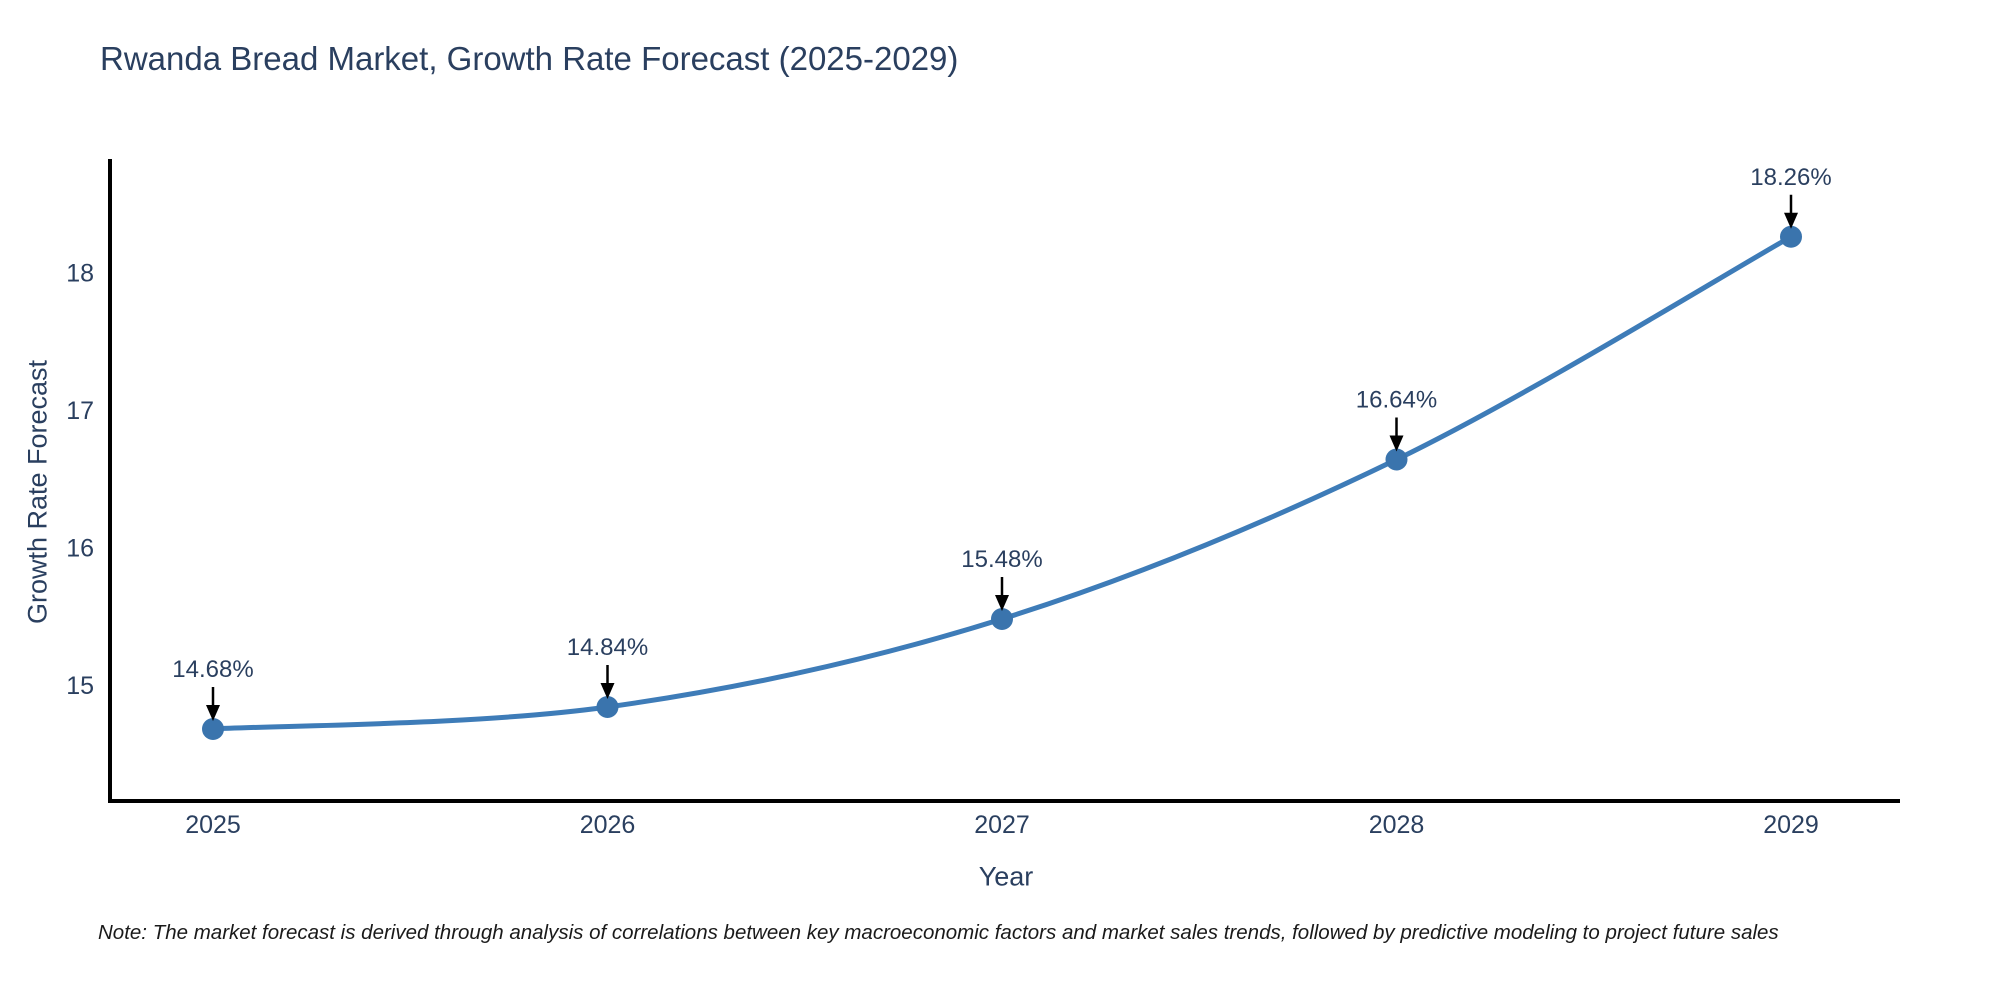 The width and height of the screenshot is (2000, 1000). Describe the element at coordinates (1396, 400) in the screenshot. I see `annotation-label-2028: 16.64%` at that location.